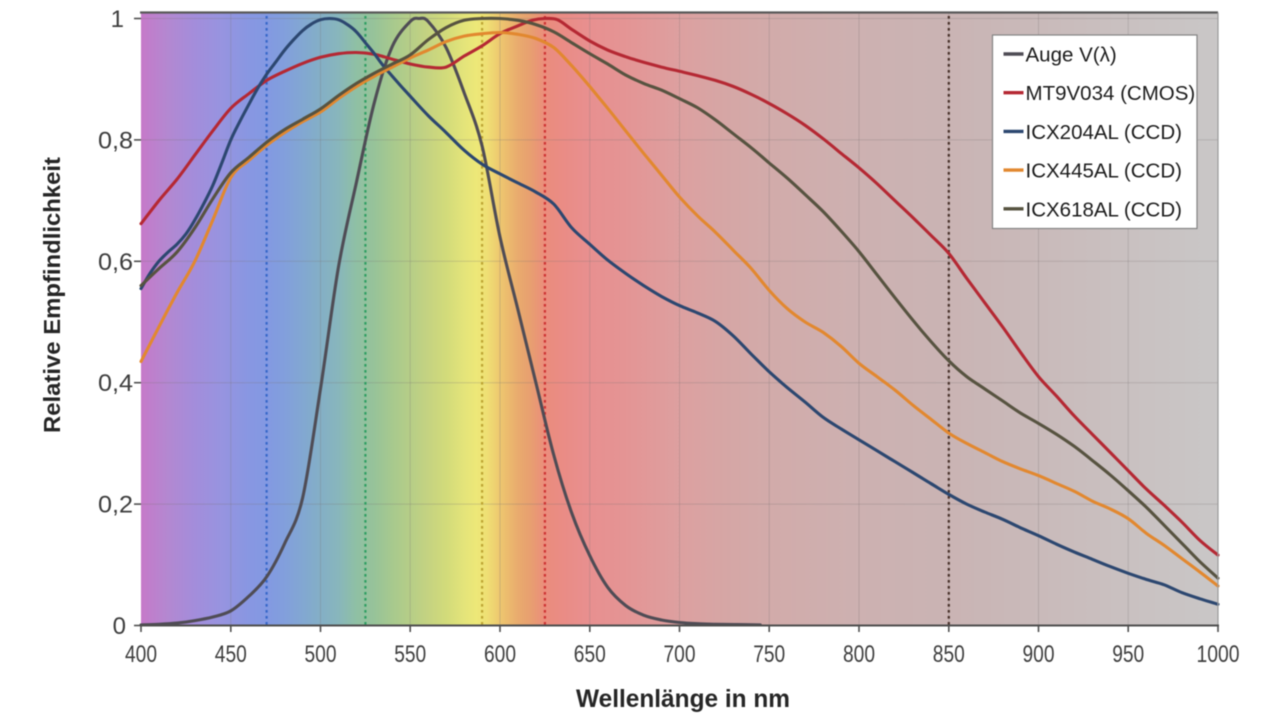 Image resolution: width=1280 pixels, height=724 pixels. What do you see at coordinates (52, 295) in the screenshot?
I see `svg-text: Relative Empfindlichkeit` at bounding box center [52, 295].